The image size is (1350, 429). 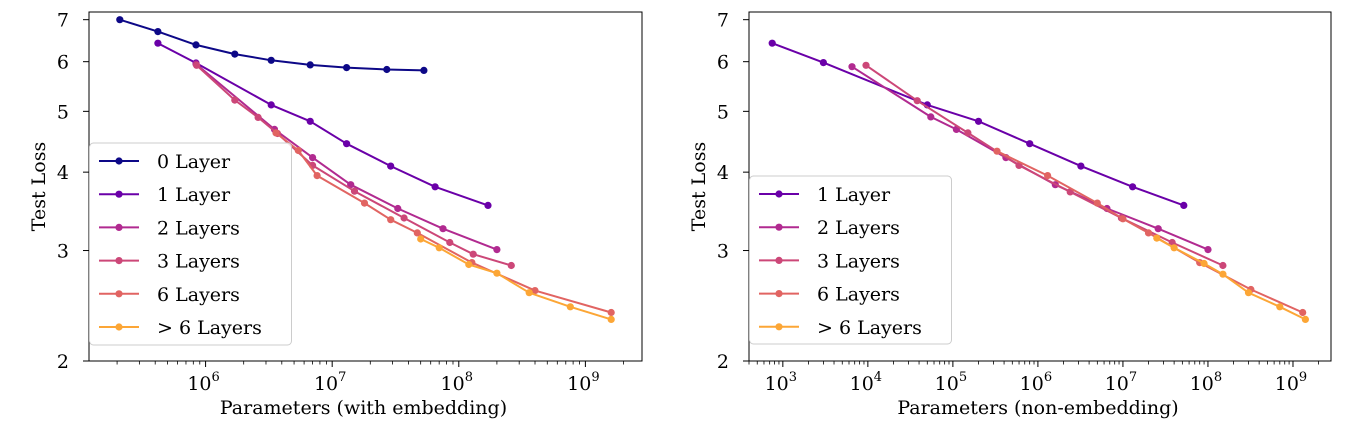 I want to click on x-tick-label: 10⁵, so click(x=951, y=382).